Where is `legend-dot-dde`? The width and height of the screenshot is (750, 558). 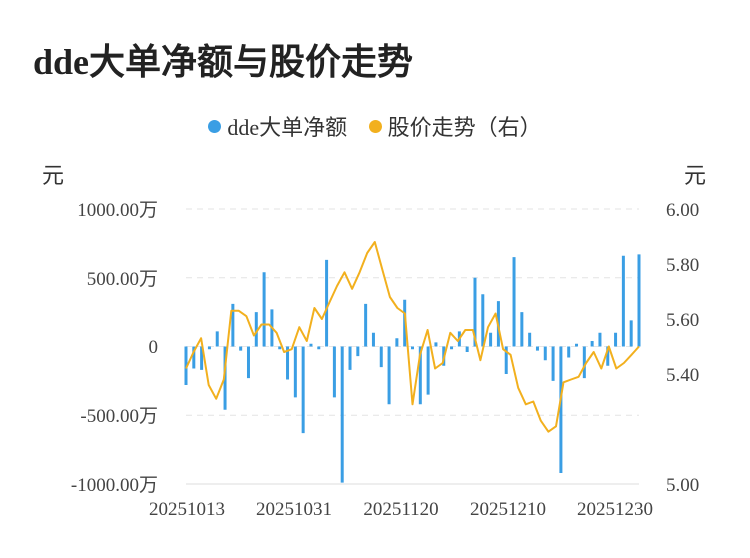
legend-dot-dde is located at coordinates (215, 126).